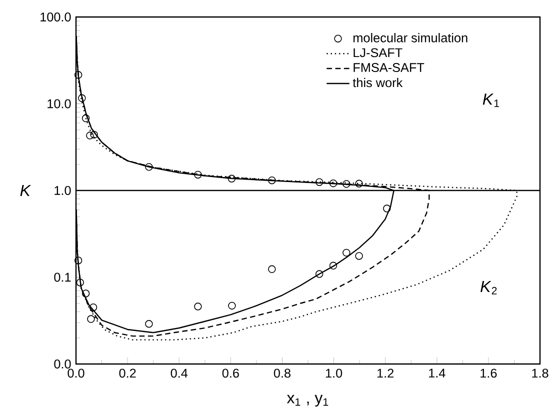 The width and height of the screenshot is (552, 419). What do you see at coordinates (377, 83) in the screenshot?
I see `legend-label: this work` at bounding box center [377, 83].